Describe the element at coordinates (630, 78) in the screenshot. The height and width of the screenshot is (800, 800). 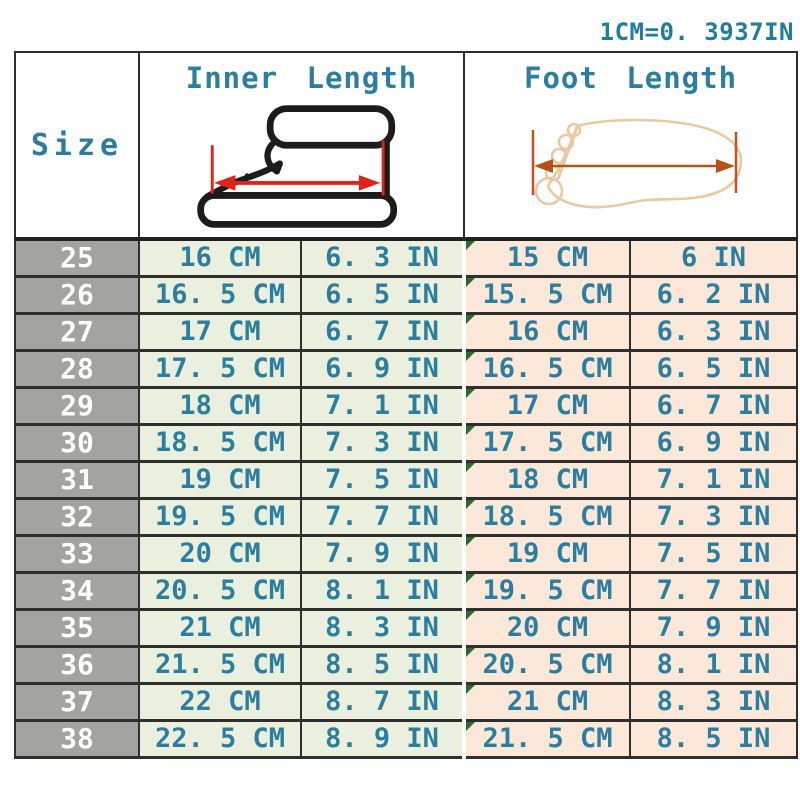
I see `foot-length-label: Foot Length` at that location.